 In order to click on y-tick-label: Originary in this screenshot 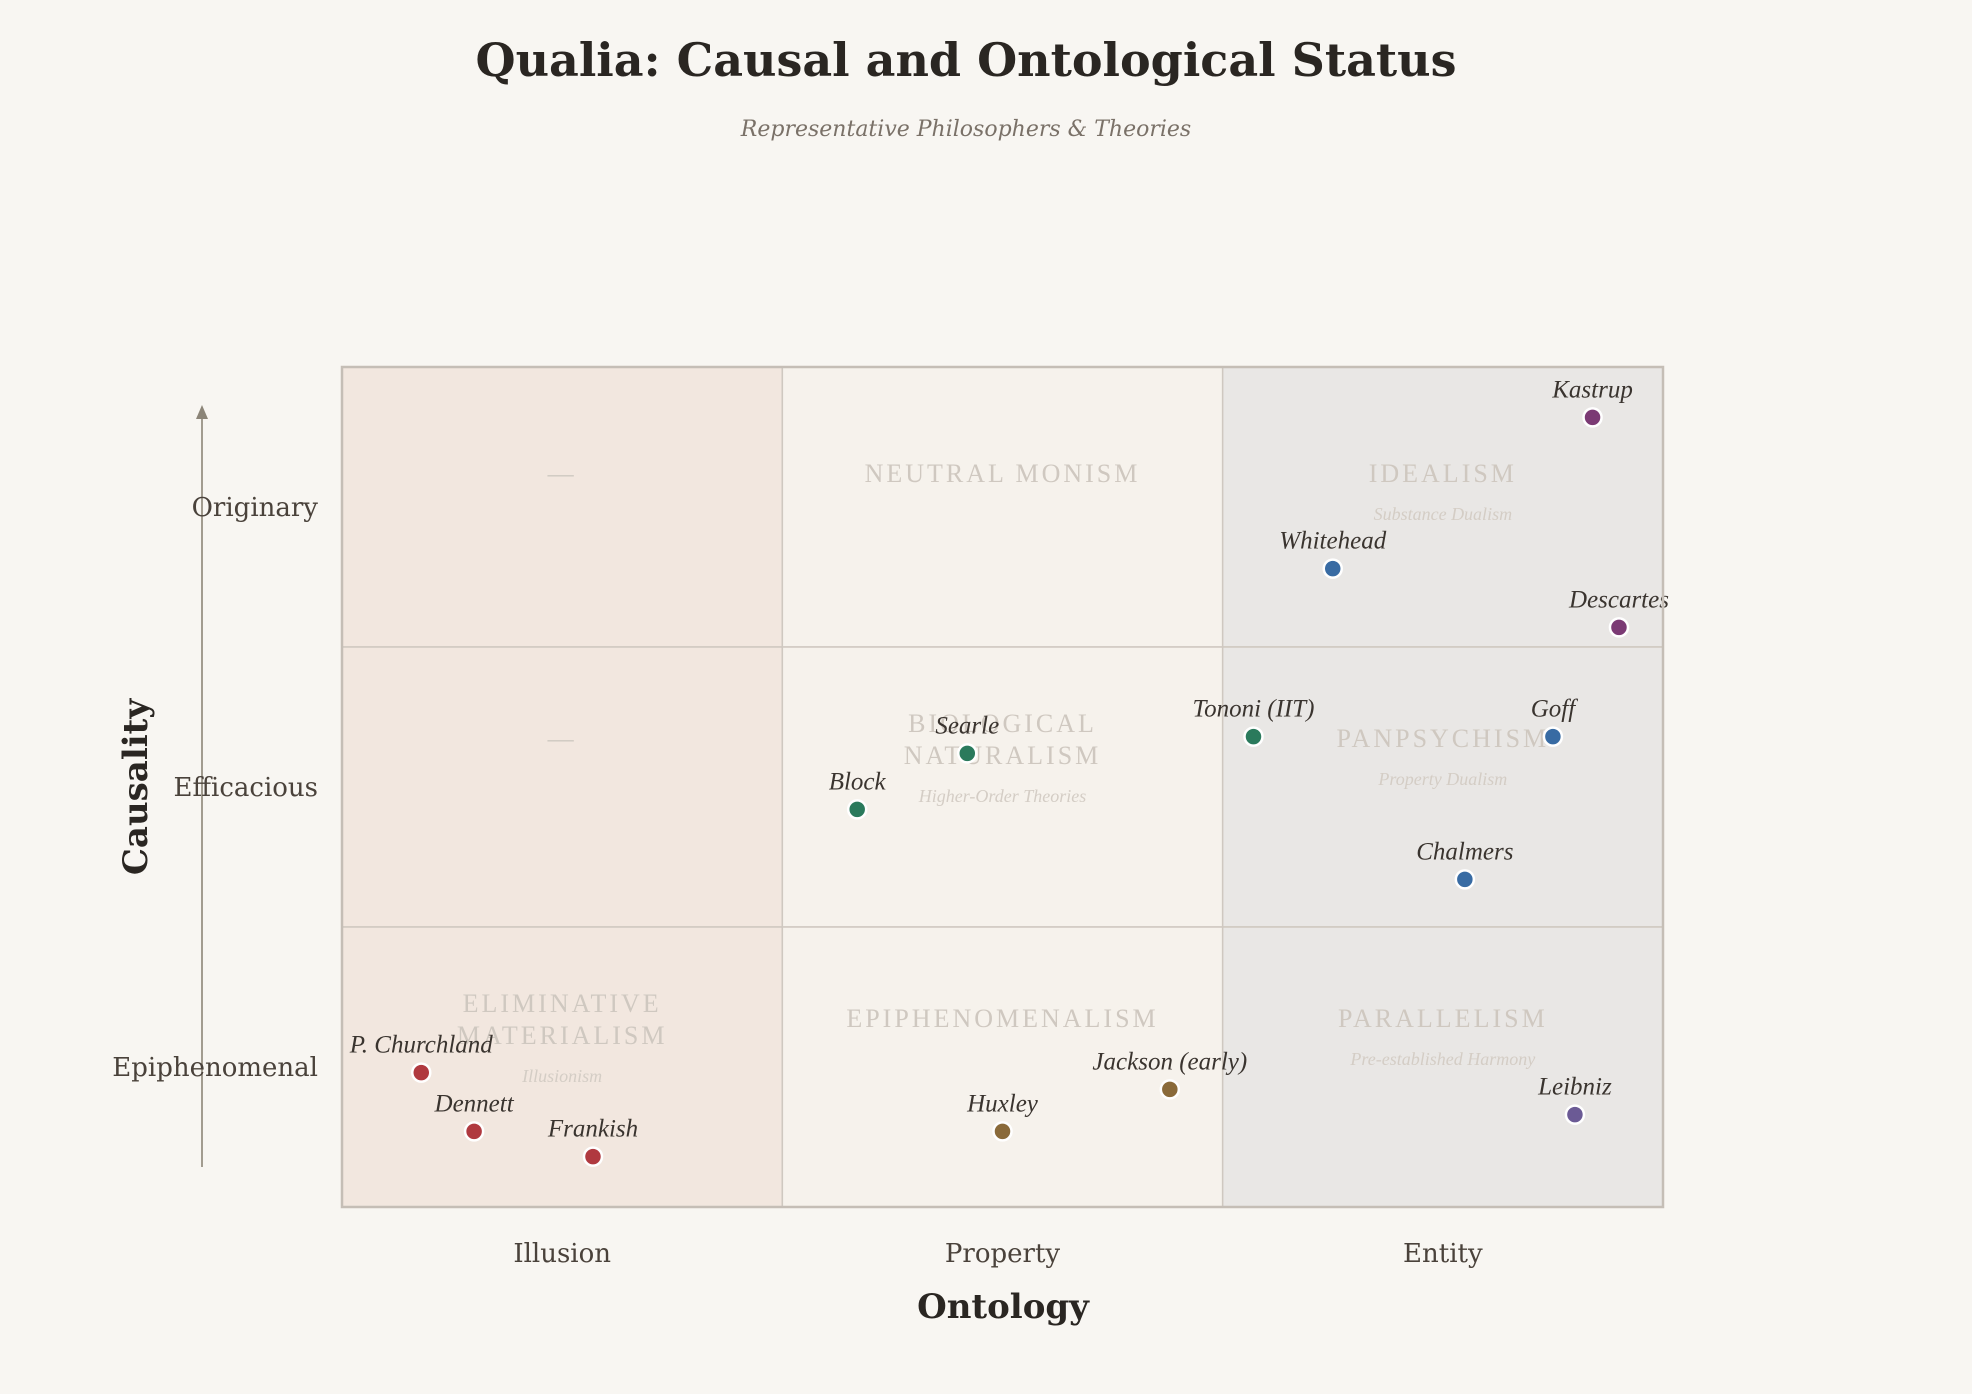, I will do `click(255, 508)`.